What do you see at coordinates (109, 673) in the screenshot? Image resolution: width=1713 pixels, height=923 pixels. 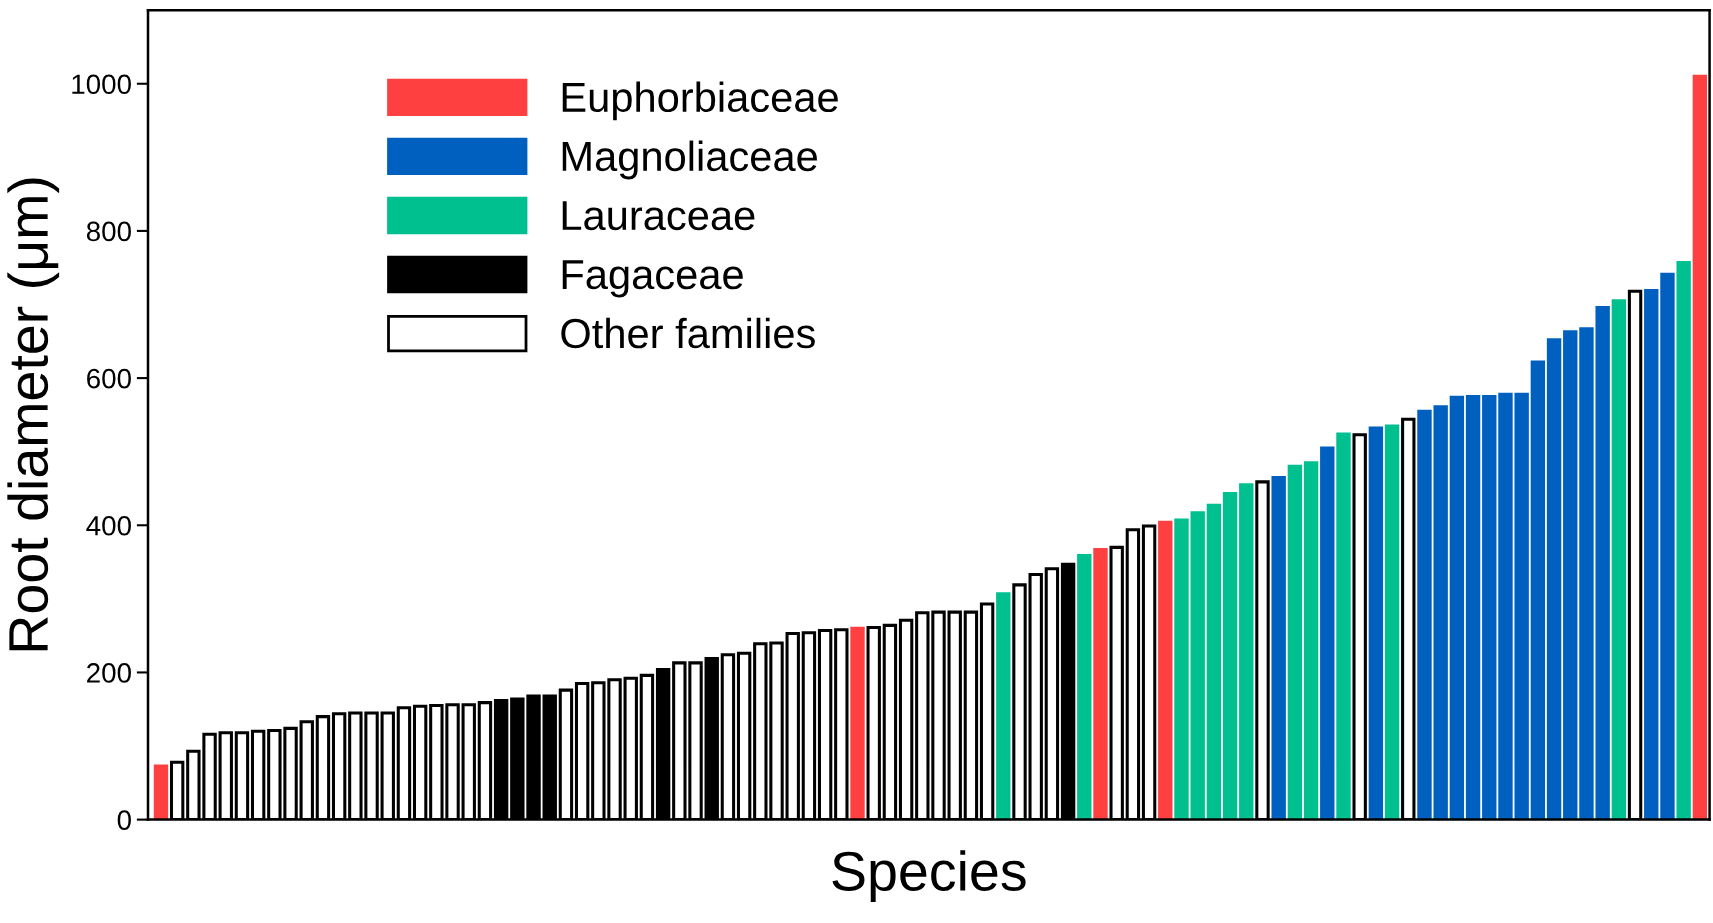 I see `y-tick-label: 200` at bounding box center [109, 673].